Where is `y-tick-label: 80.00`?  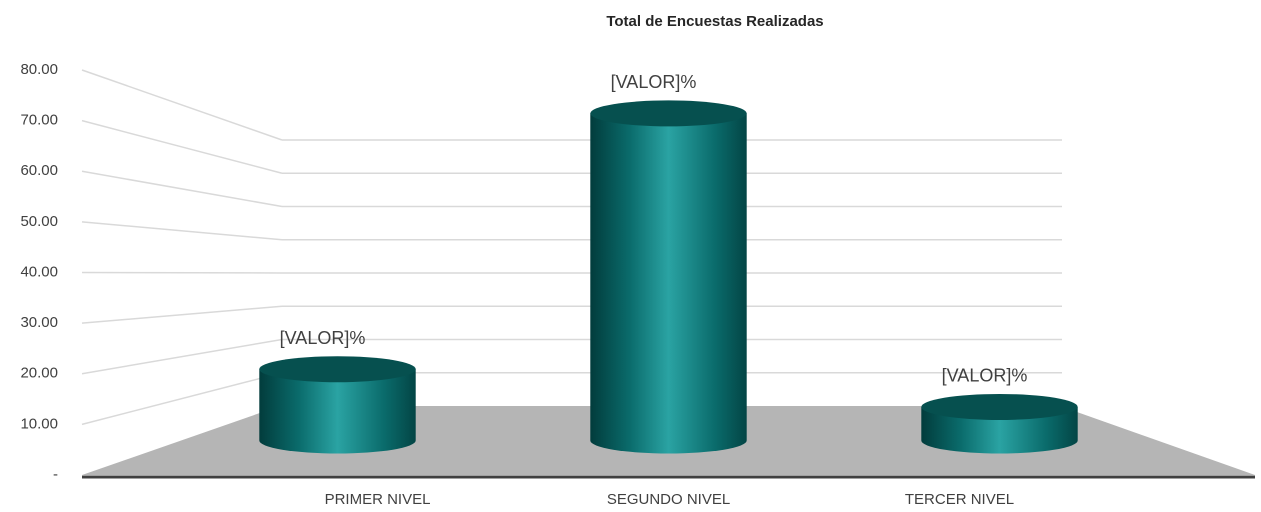
y-tick-label: 80.00 is located at coordinates (39, 69).